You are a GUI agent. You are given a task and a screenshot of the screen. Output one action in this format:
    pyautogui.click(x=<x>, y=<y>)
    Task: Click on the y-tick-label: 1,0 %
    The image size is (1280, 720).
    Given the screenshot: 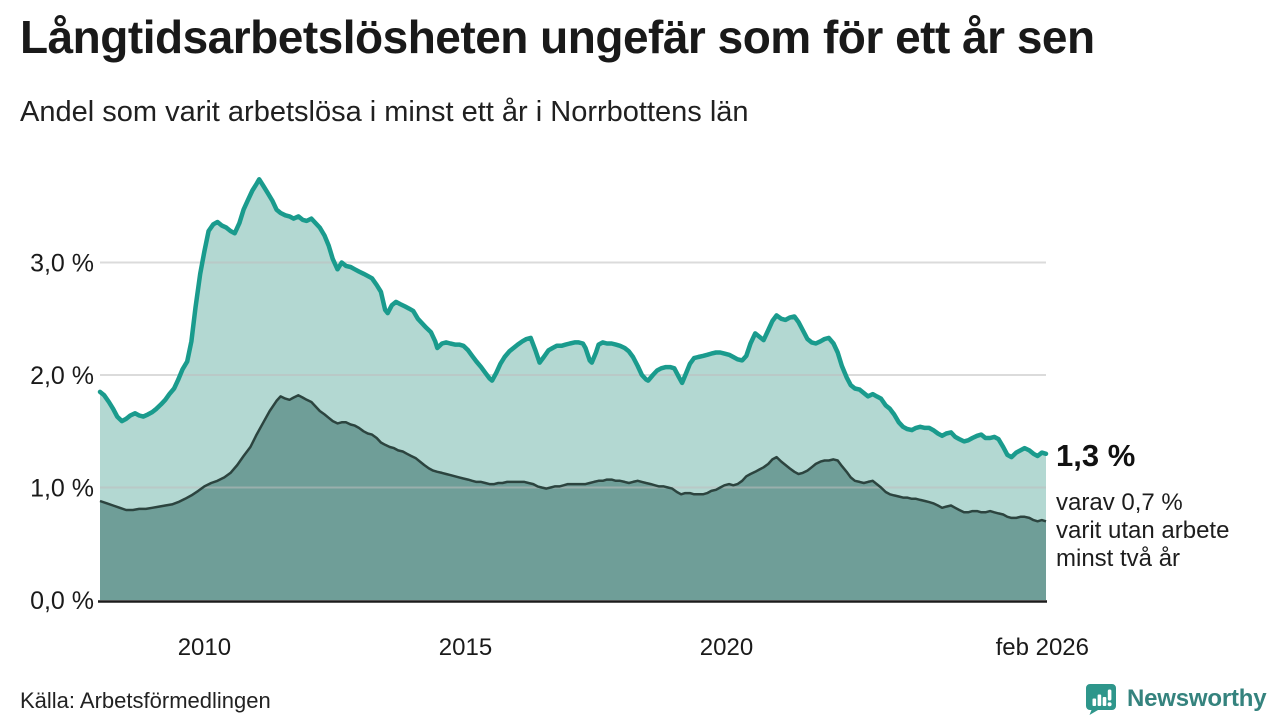 What is the action you would take?
    pyautogui.click(x=62, y=489)
    